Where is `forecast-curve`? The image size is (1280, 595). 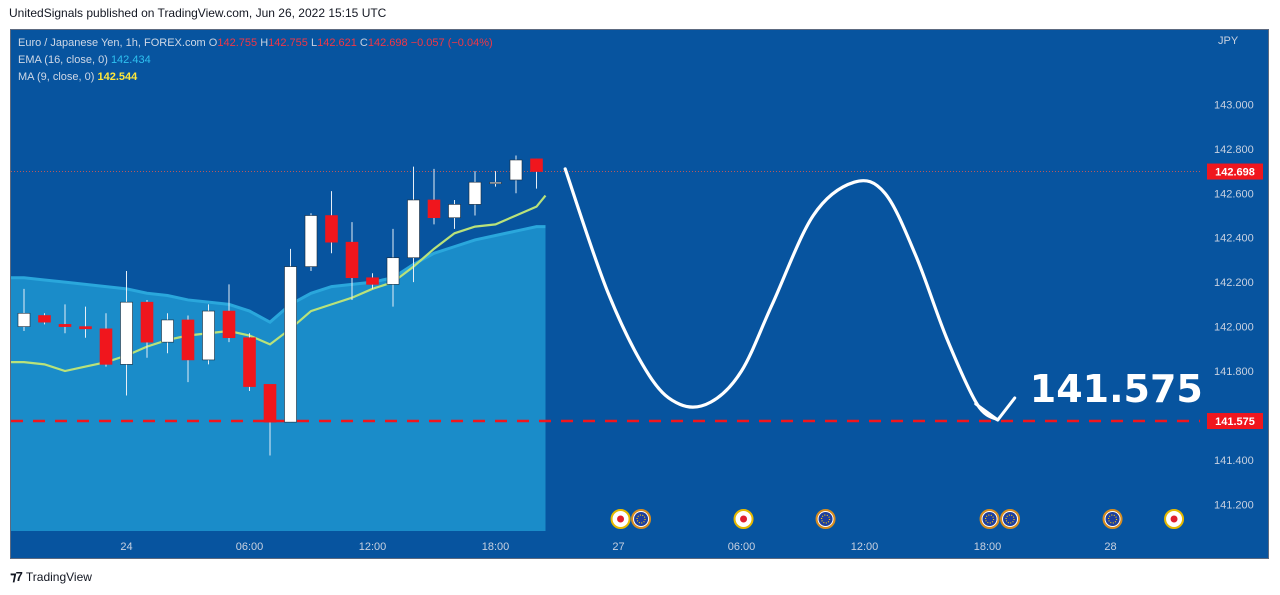
forecast-curve is located at coordinates (781, 294).